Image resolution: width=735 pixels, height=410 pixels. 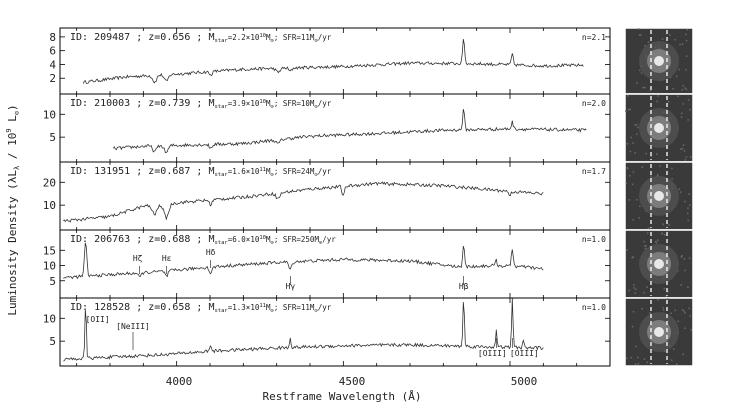 What do you see at coordinates (594, 239) in the screenshot?
I see `sersic-index-label: n=1.0` at bounding box center [594, 239].